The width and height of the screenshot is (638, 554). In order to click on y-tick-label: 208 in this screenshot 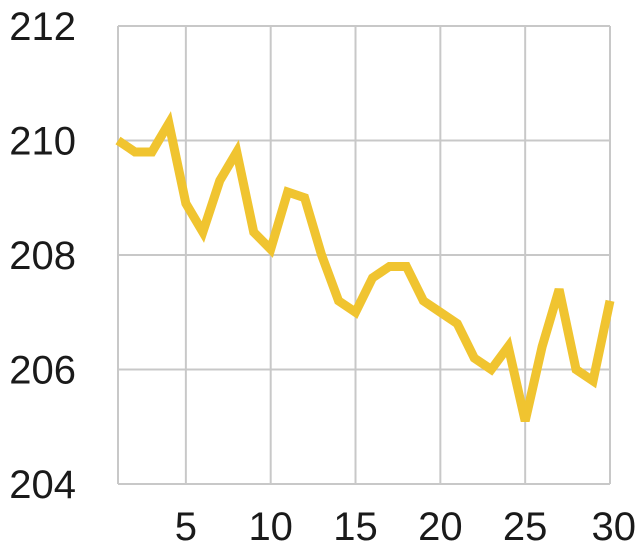, I will do `click(42, 256)`.